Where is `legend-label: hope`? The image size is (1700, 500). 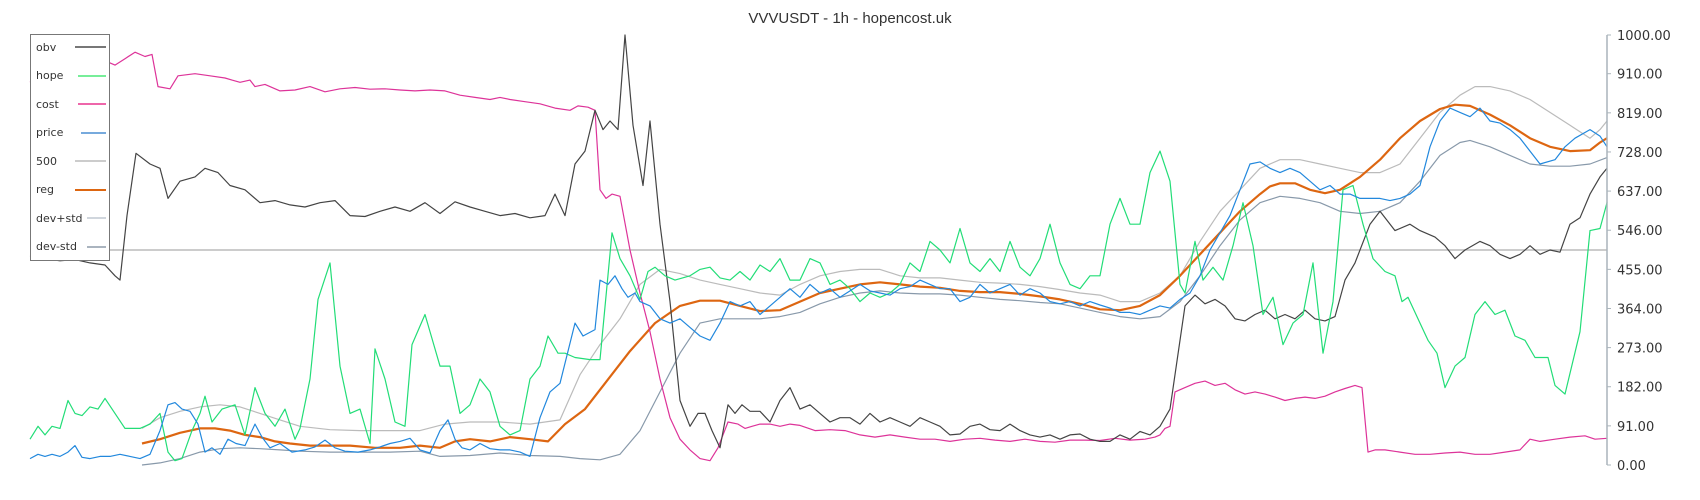
legend-label: hope is located at coordinates (50, 75).